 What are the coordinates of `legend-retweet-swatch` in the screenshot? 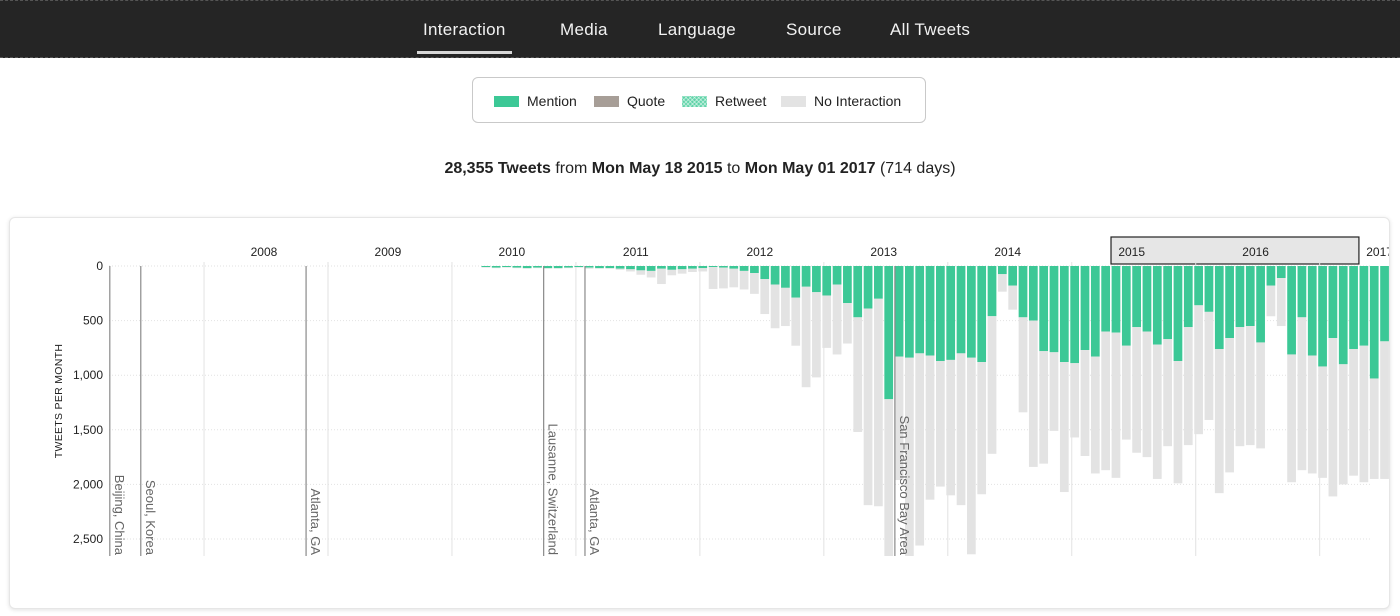 It's located at (694, 101).